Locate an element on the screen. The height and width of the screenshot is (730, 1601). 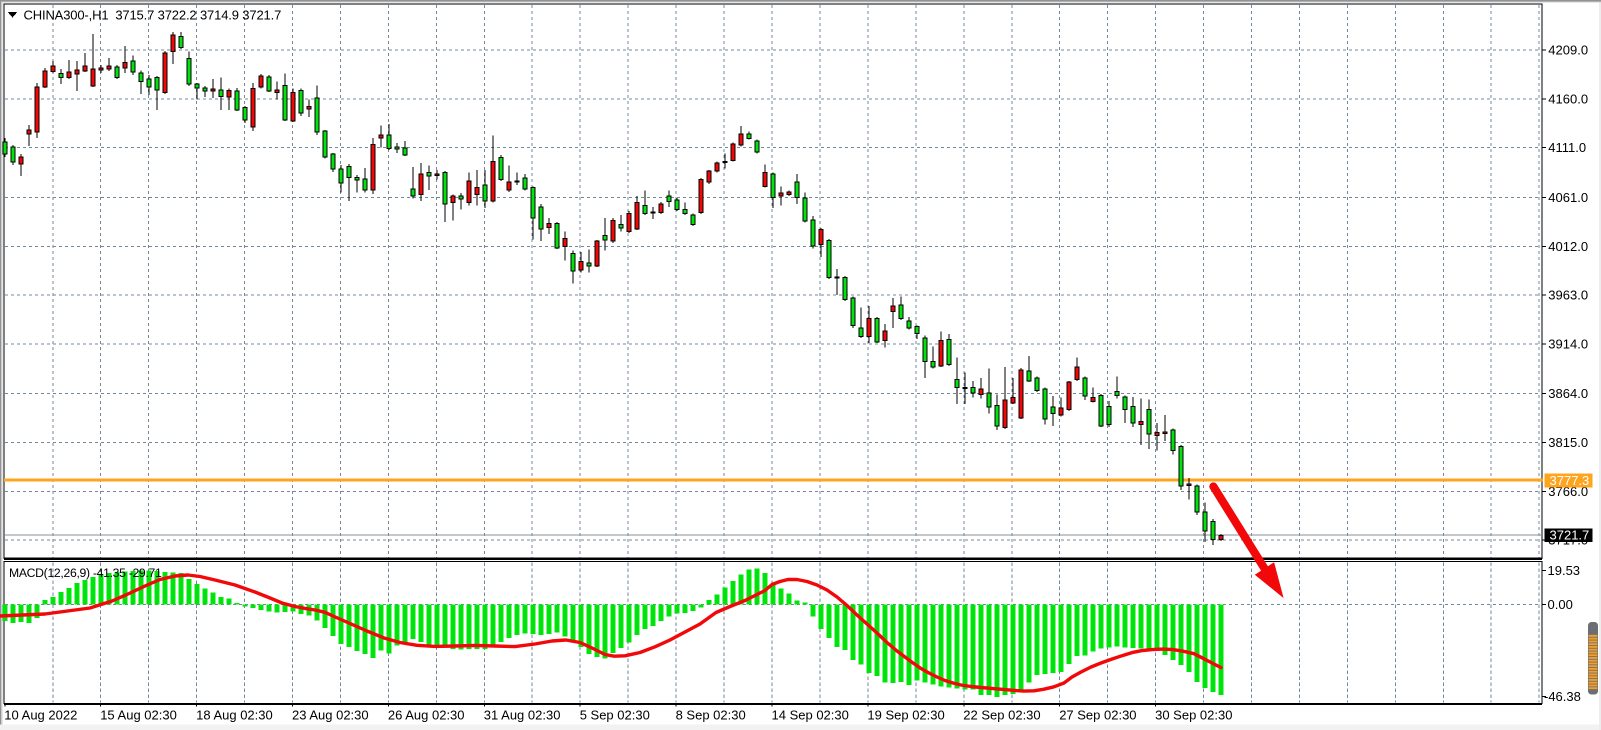
svg-text: 22 Sep 02:30 is located at coordinates (1001, 715).